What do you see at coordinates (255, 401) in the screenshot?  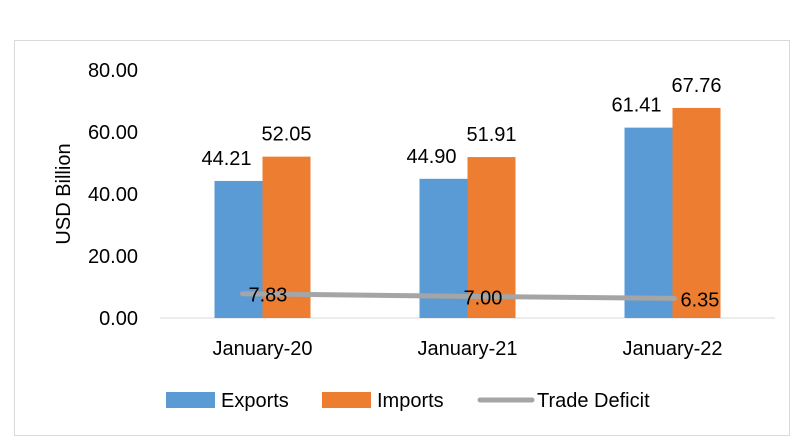 I see `legend-label-exports: Exports` at bounding box center [255, 401].